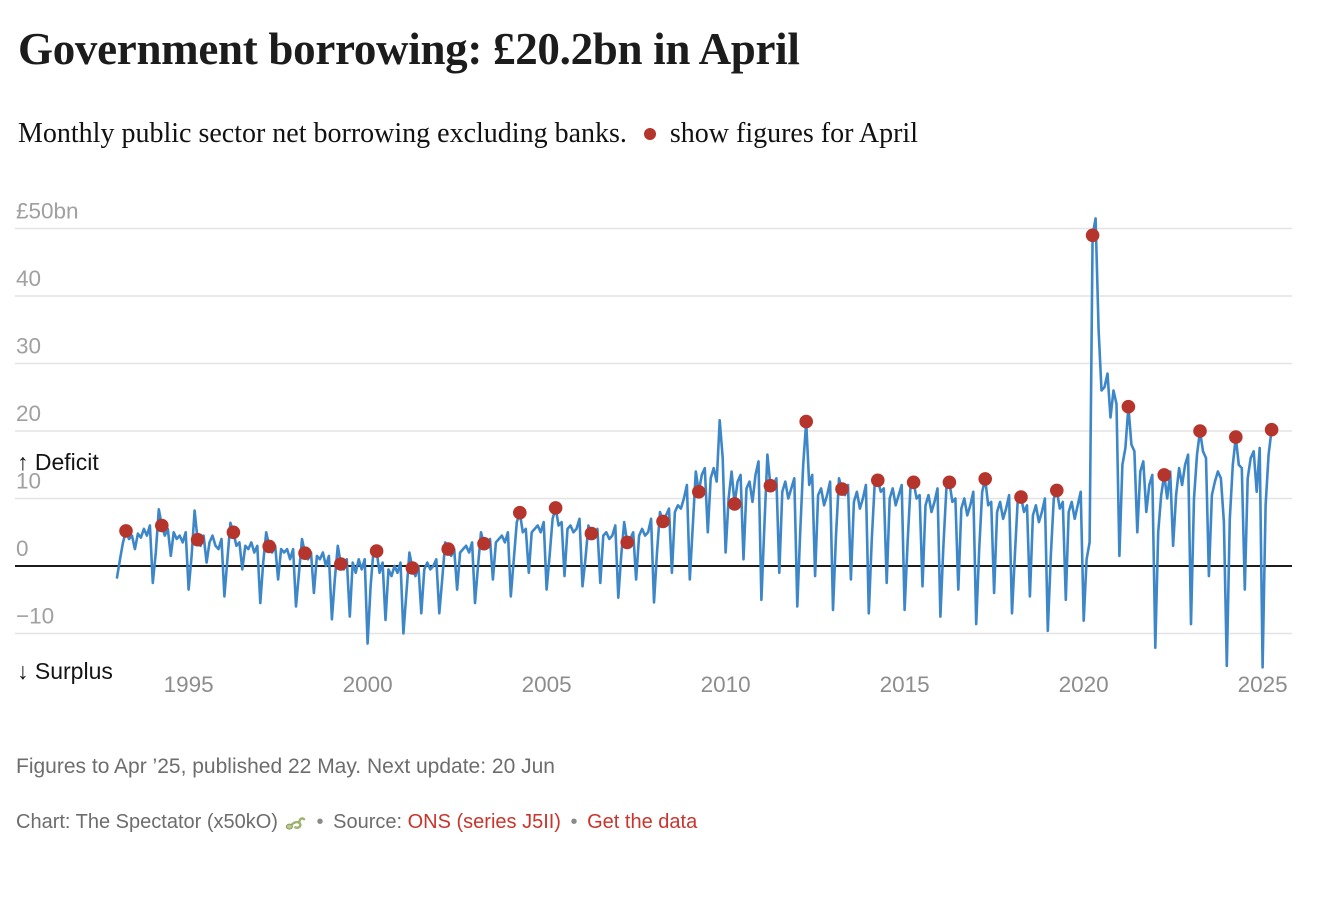 The height and width of the screenshot is (904, 1318). I want to click on source-label: Source:, so click(368, 822).